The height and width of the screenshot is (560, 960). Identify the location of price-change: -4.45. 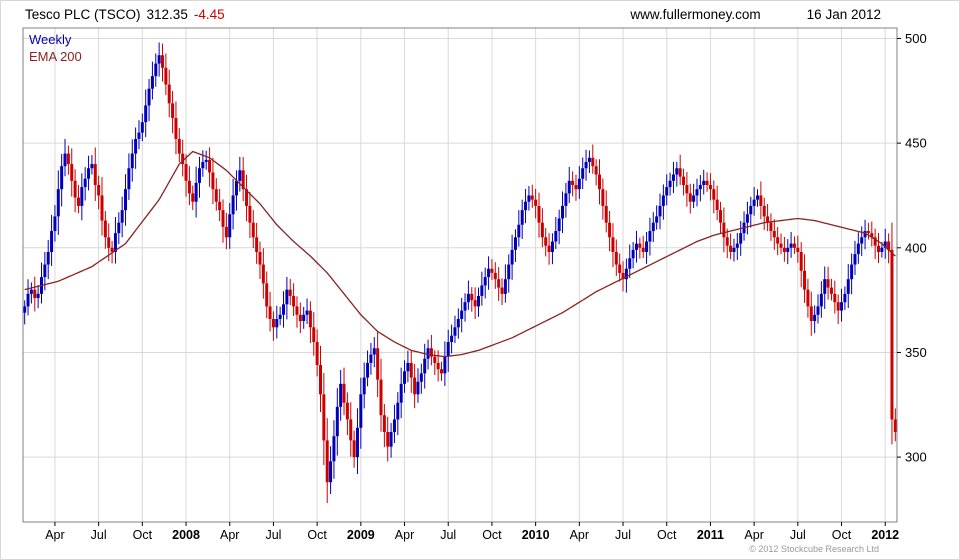
(209, 14).